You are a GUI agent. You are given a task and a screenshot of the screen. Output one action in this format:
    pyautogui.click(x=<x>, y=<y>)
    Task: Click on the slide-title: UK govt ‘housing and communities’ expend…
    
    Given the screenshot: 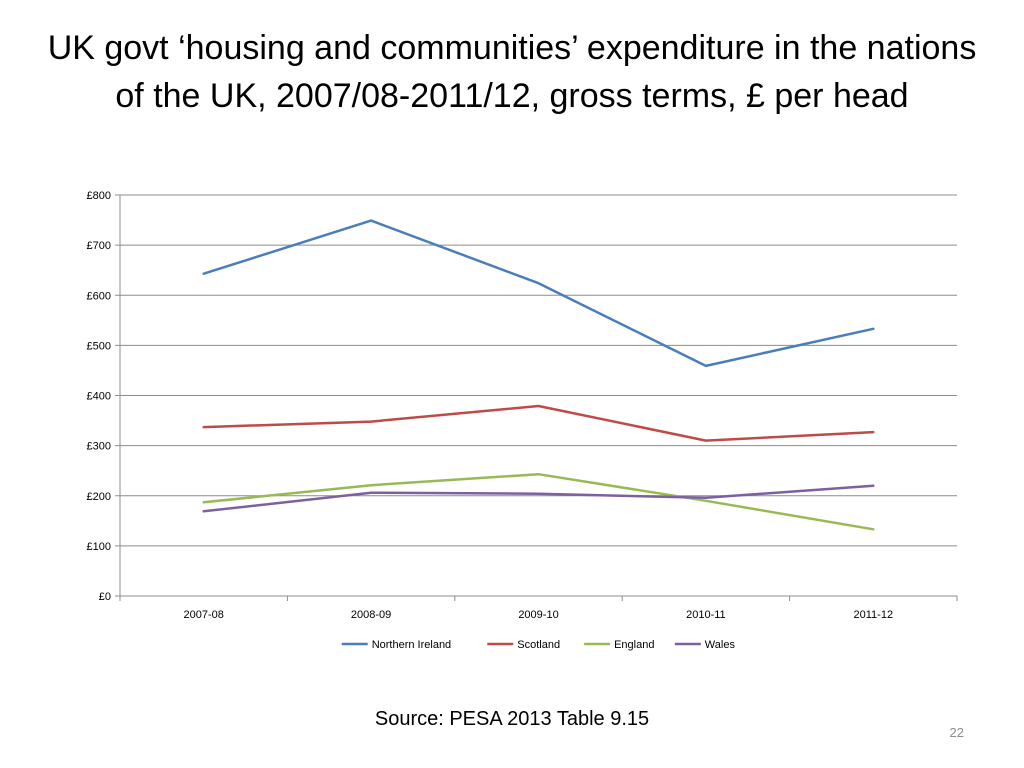 What is the action you would take?
    pyautogui.click(x=512, y=72)
    